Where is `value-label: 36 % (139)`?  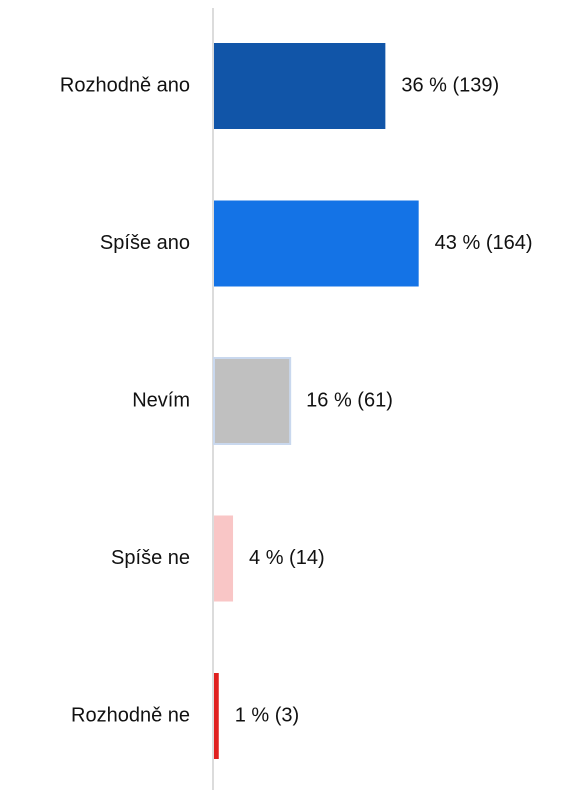
value-label: 36 % (139) is located at coordinates (450, 85).